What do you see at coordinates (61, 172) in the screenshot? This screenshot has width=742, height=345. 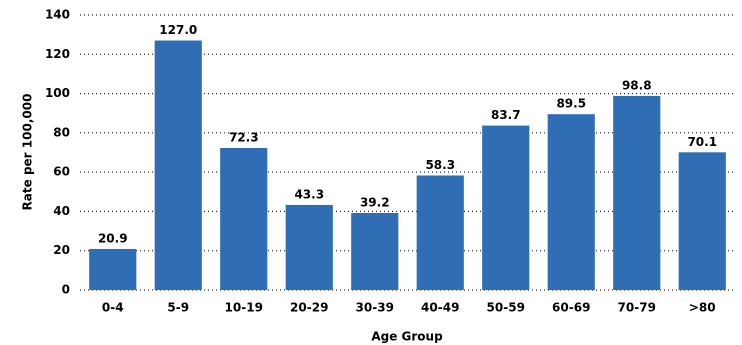 I see `y-tick-label: 60` at bounding box center [61, 172].